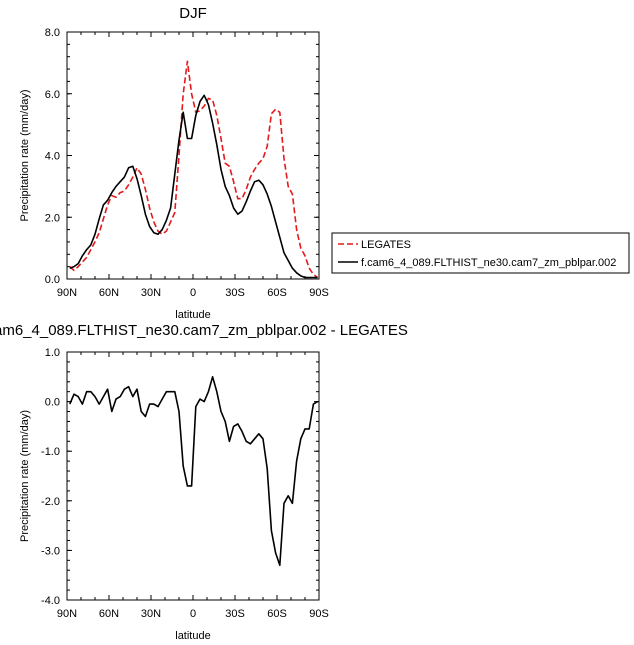 Image resolution: width=634 pixels, height=645 pixels. Describe the element at coordinates (52, 403) in the screenshot. I see `bottom-panel-y-tick-label: 0.0` at that location.